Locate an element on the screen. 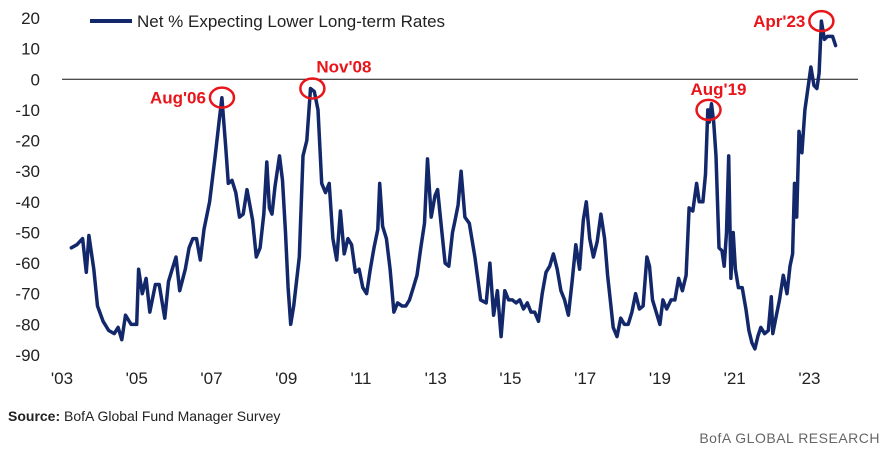 This screenshot has width=892, height=453. y-tick-label: 20 is located at coordinates (30, 18).